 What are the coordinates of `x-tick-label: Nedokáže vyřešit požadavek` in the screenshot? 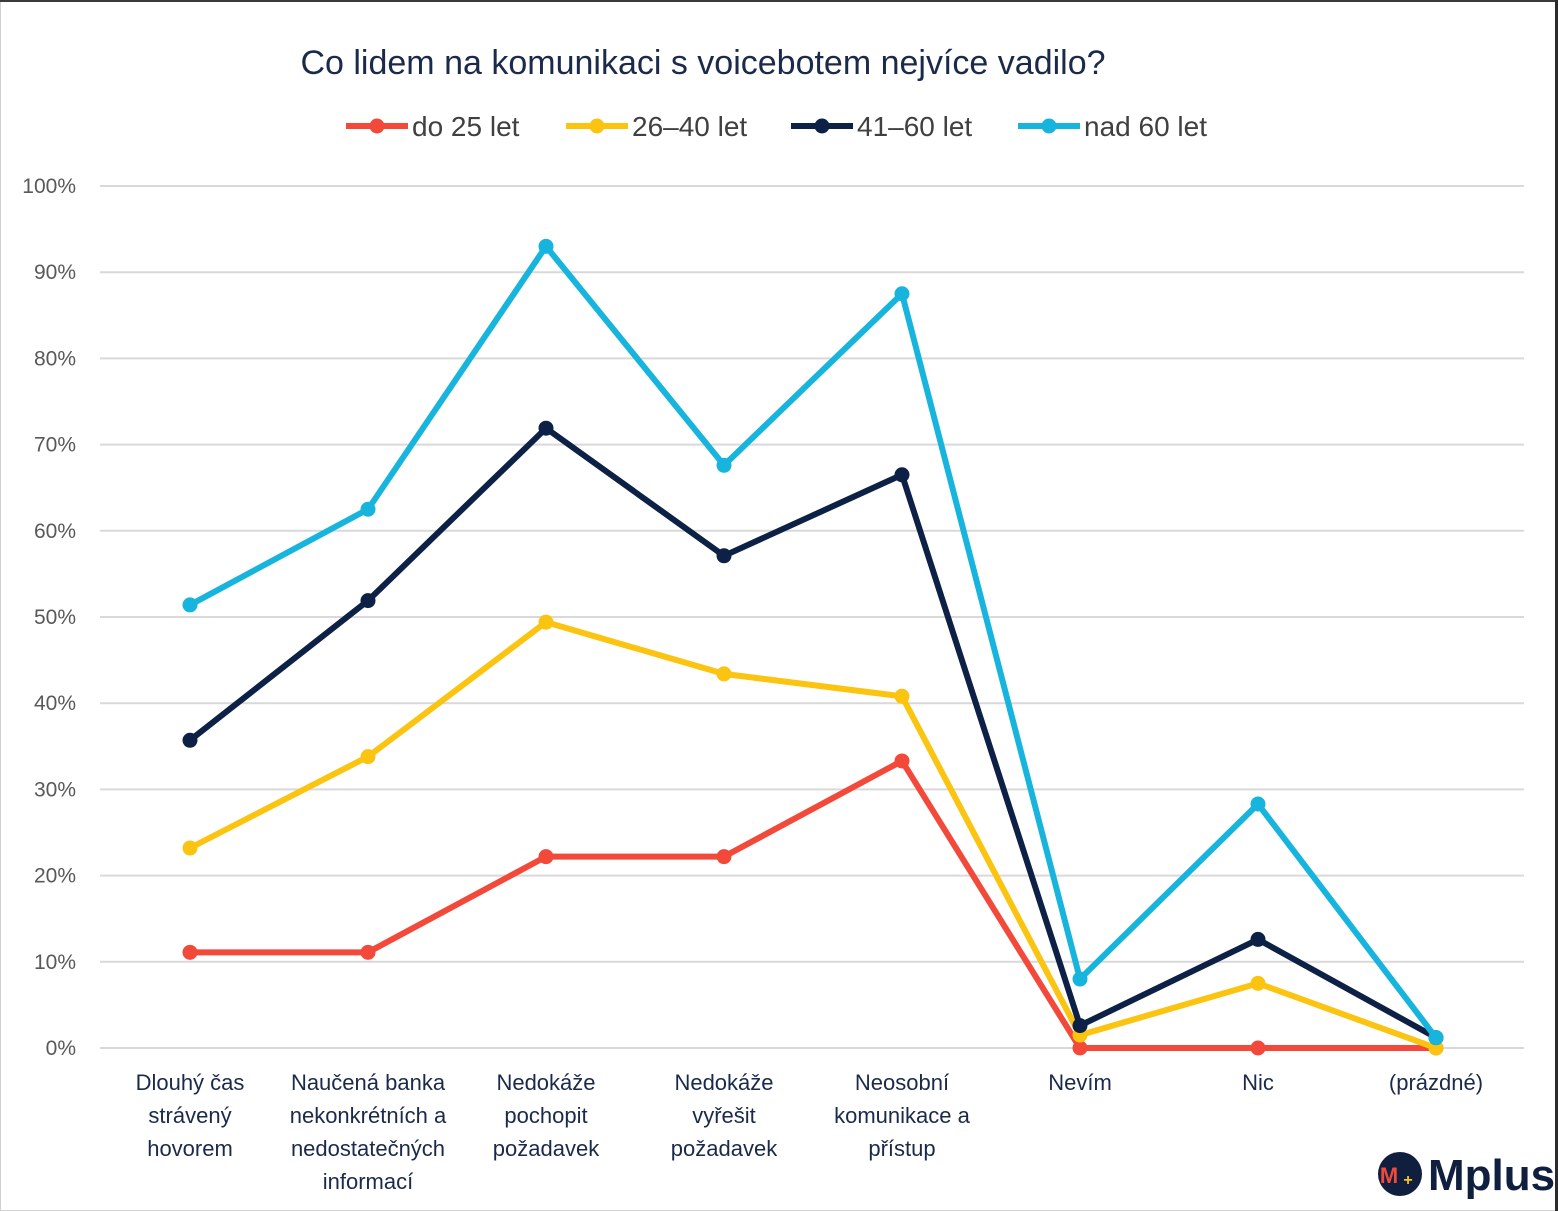 It's located at (724, 1115).